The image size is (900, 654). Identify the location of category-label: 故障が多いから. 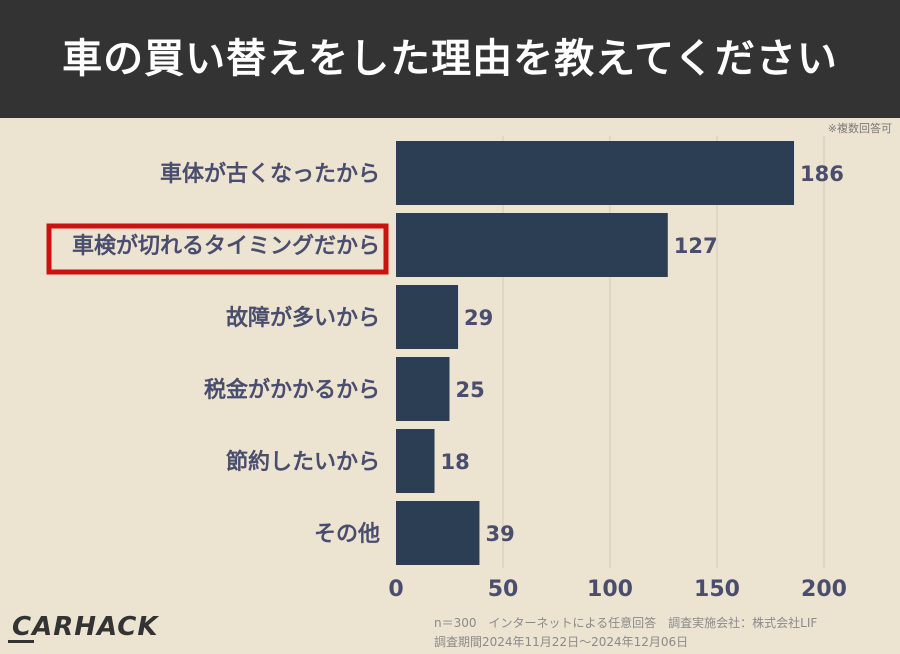
(303, 318).